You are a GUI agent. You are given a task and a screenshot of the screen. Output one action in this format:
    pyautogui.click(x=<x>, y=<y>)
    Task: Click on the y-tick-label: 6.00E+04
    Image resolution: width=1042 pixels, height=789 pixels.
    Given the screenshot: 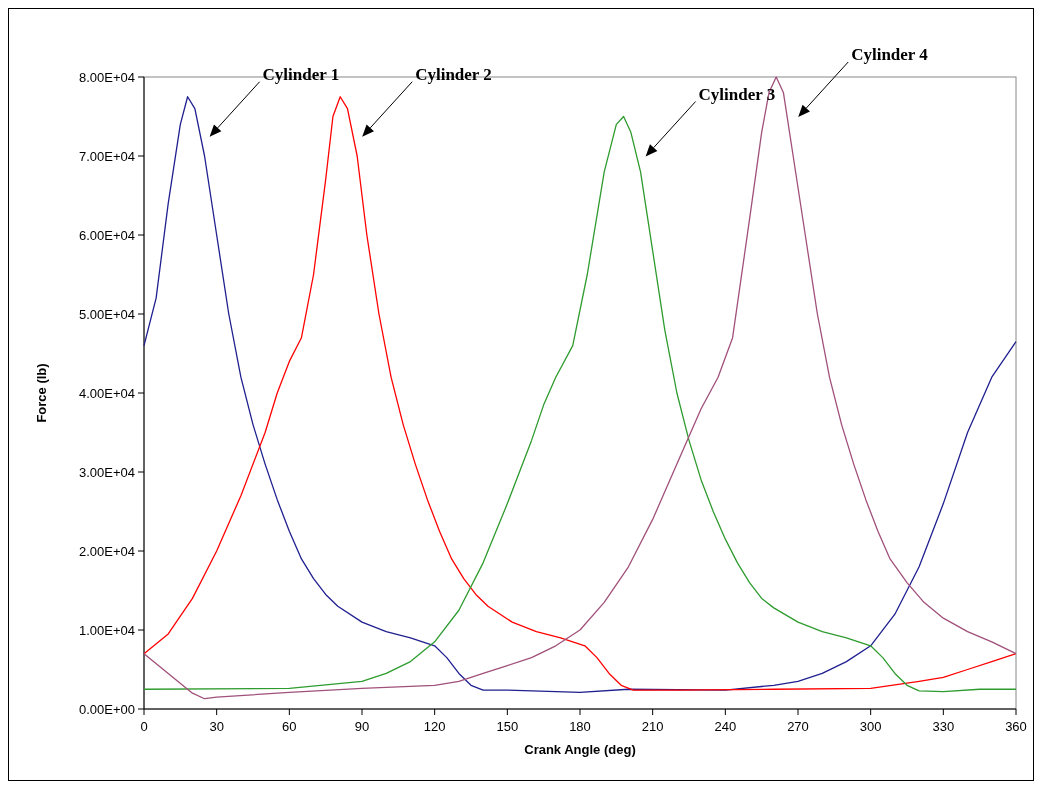 What is the action you would take?
    pyautogui.click(x=106, y=235)
    